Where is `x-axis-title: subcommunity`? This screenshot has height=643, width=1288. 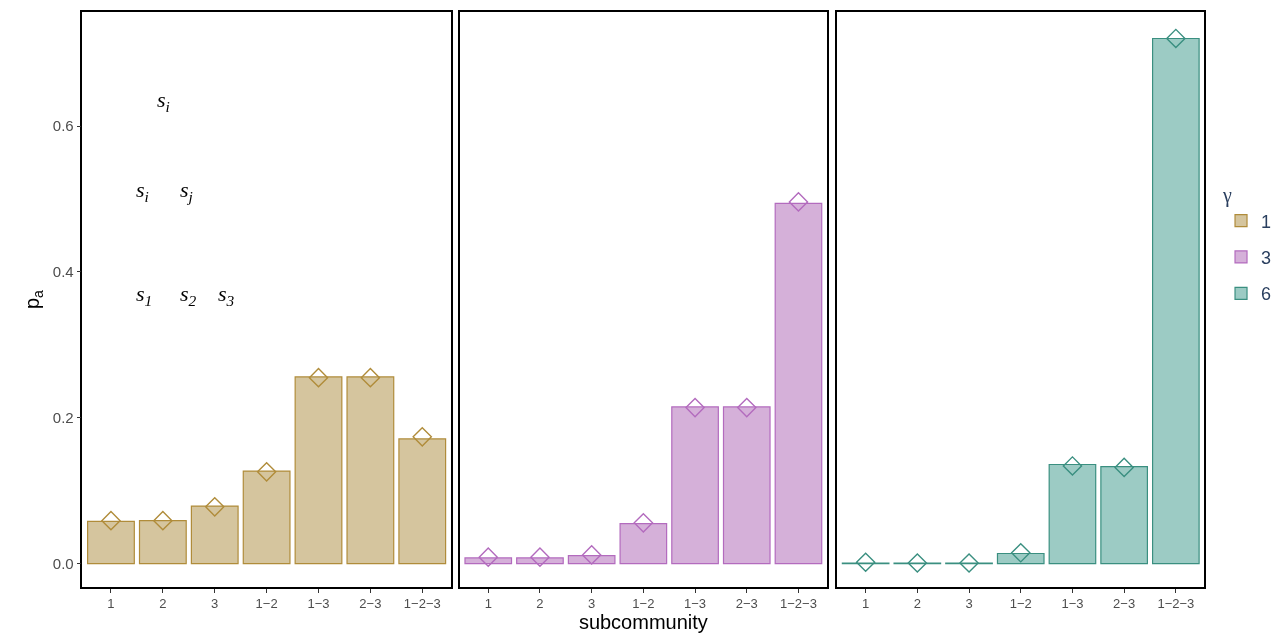
x-axis-title: subcommunity is located at coordinates (643, 622).